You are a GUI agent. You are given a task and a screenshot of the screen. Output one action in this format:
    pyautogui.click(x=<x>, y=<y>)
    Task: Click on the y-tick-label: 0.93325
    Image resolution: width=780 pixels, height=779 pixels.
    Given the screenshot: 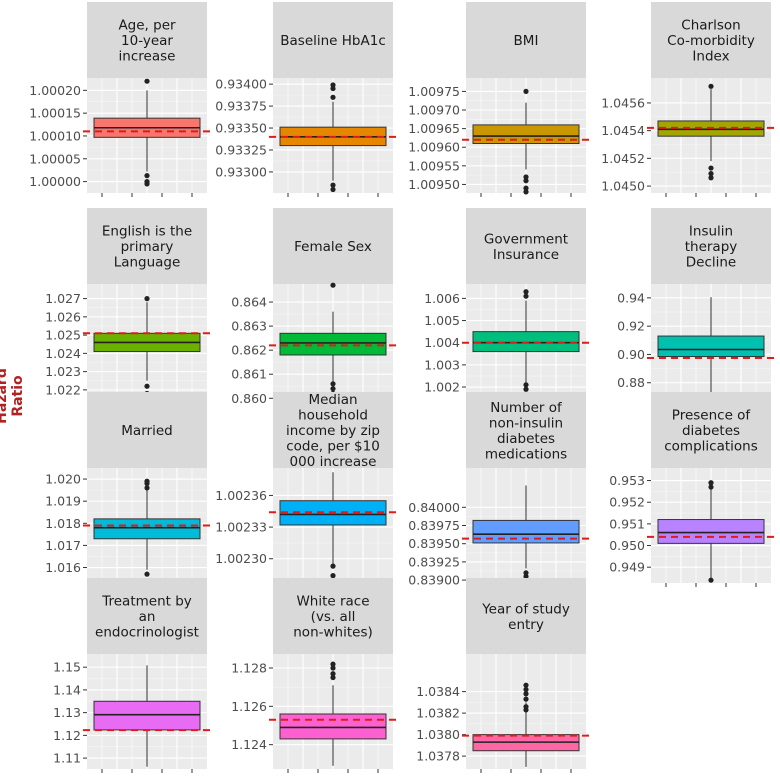 What is the action you would take?
    pyautogui.click(x=241, y=149)
    